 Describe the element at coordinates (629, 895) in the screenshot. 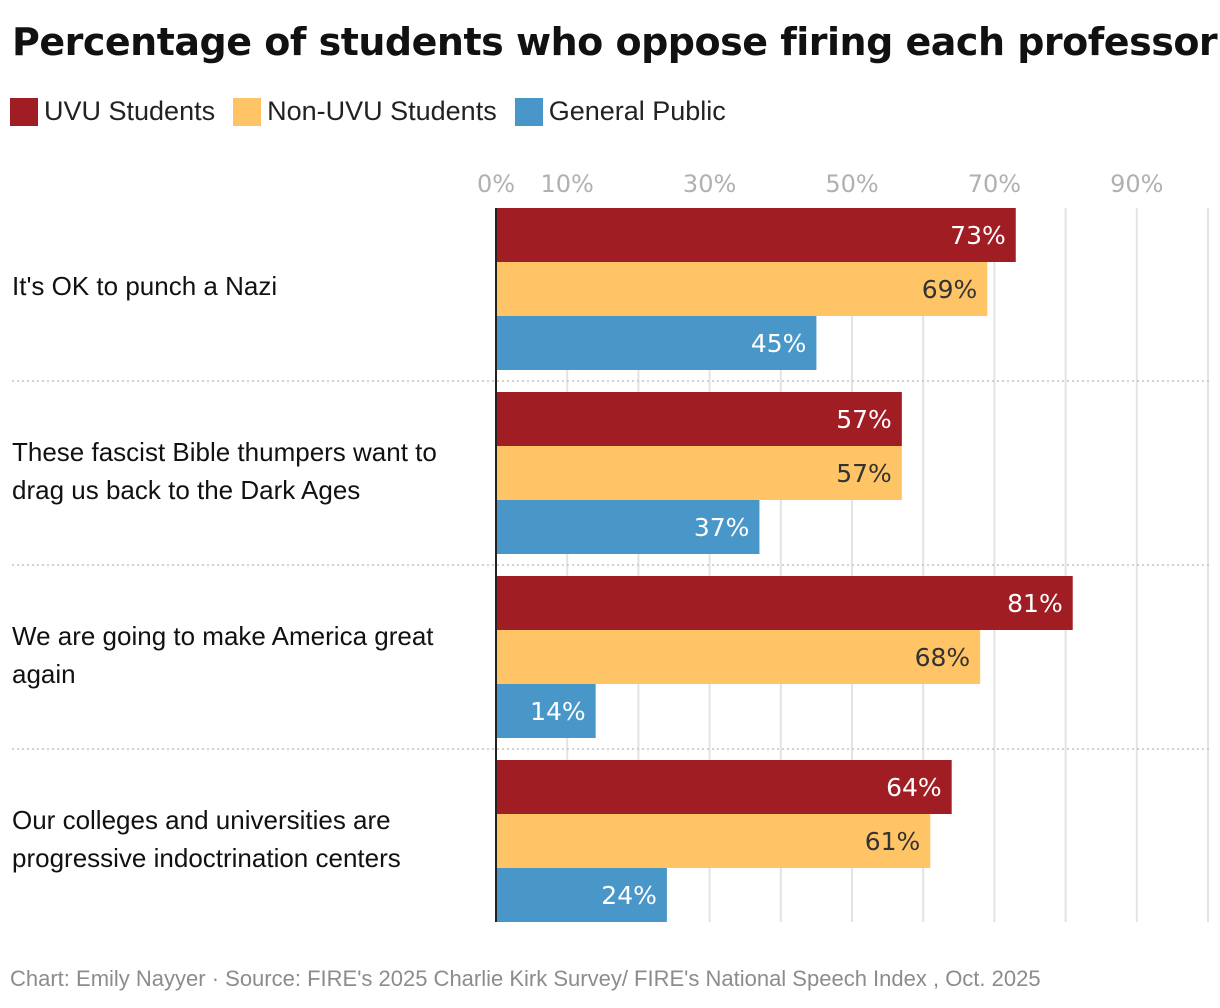

I see `data-label: 24%` at that location.